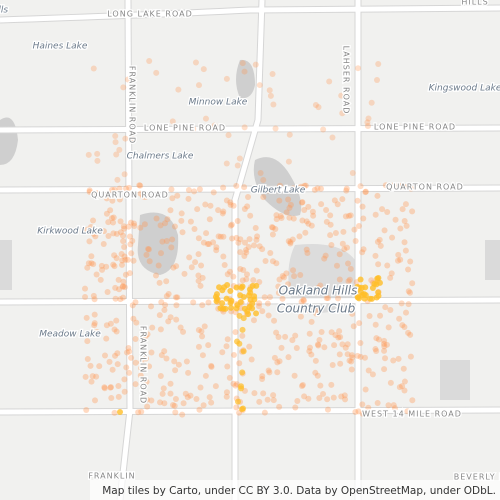 This screenshot has height=500, width=500. What do you see at coordinates (477, 477) in the screenshot?
I see `map-label: BEVERLY H` at bounding box center [477, 477].